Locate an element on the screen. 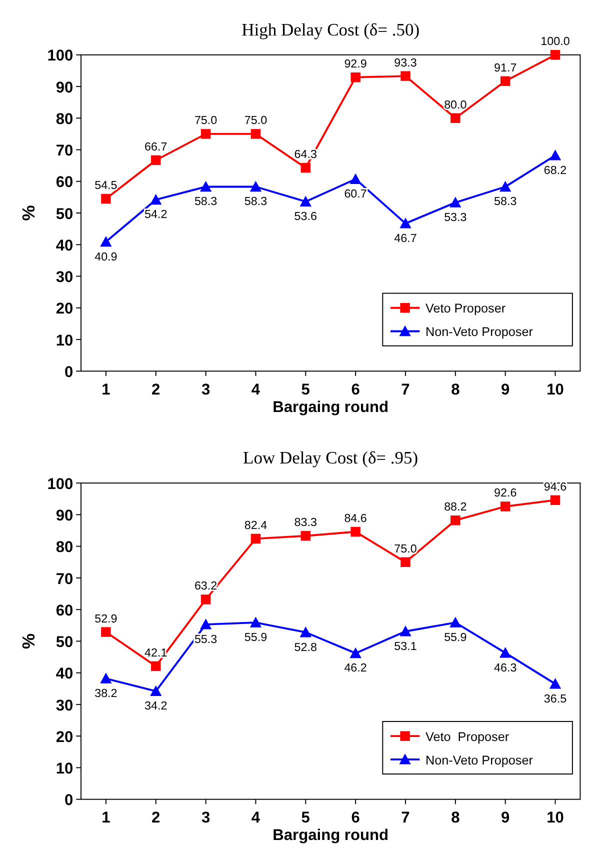  data-label: 34.2 is located at coordinates (156, 706).